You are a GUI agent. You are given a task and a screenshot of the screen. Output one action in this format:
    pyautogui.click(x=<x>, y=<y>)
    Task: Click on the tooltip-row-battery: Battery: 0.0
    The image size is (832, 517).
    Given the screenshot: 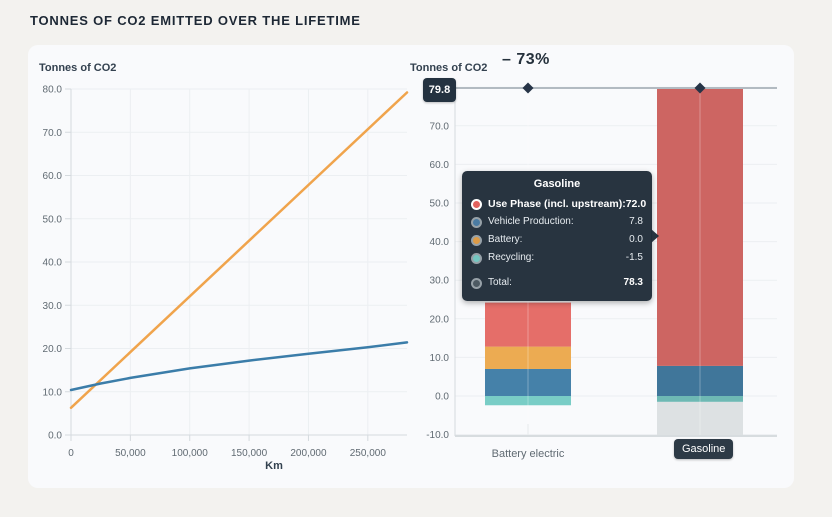 What is the action you would take?
    pyautogui.click(x=557, y=240)
    